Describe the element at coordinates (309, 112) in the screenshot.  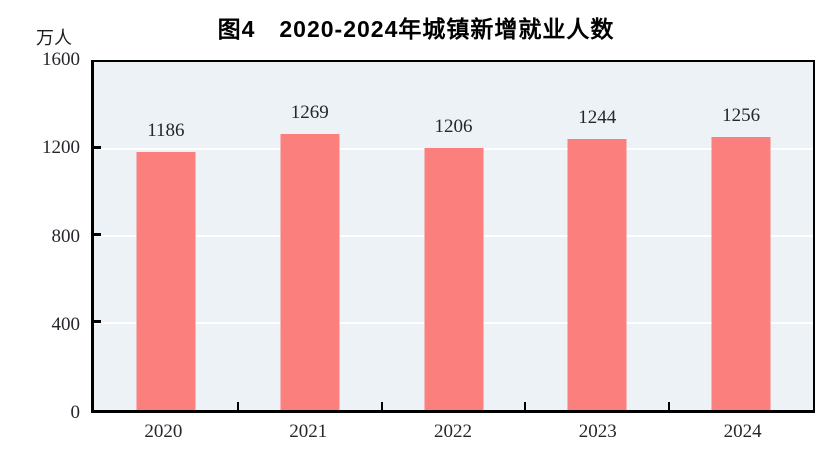
I see `bar-value-label-2021: 1269` at that location.